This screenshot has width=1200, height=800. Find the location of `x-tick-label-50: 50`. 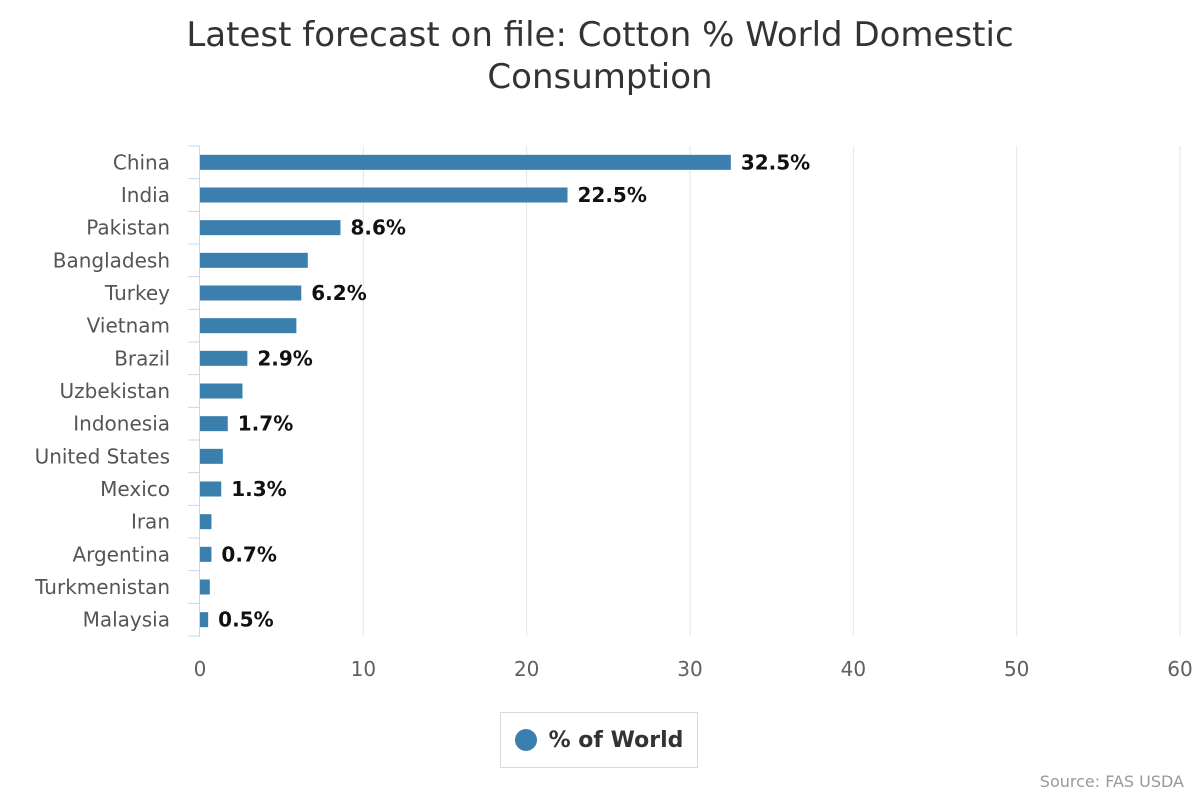

x-tick-label-50: 50 is located at coordinates (1016, 669).